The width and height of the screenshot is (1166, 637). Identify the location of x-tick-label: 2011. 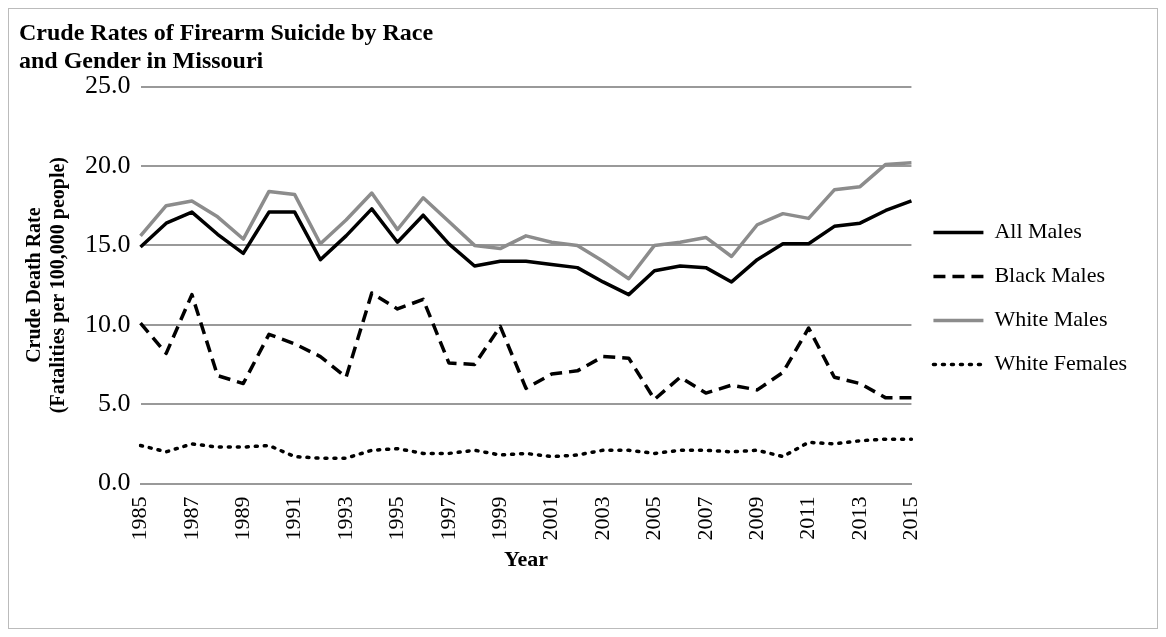
(807, 518).